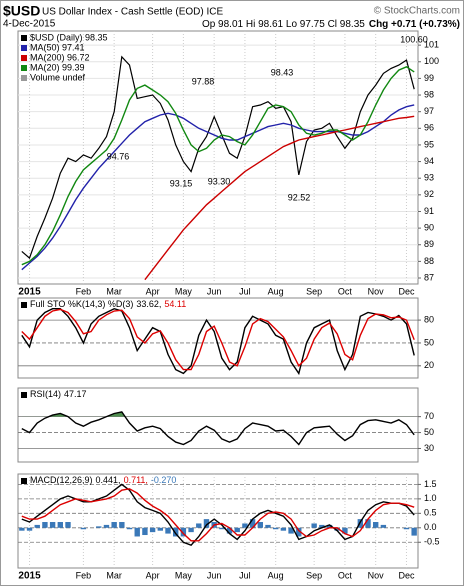  Describe the element at coordinates (184, 291) in the screenshot. I see `x-tick-label: May` at that location.